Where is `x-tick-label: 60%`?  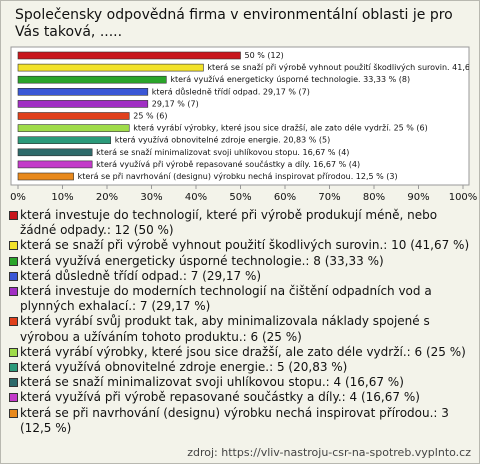
x-tick-label: 60% is located at coordinates (285, 197).